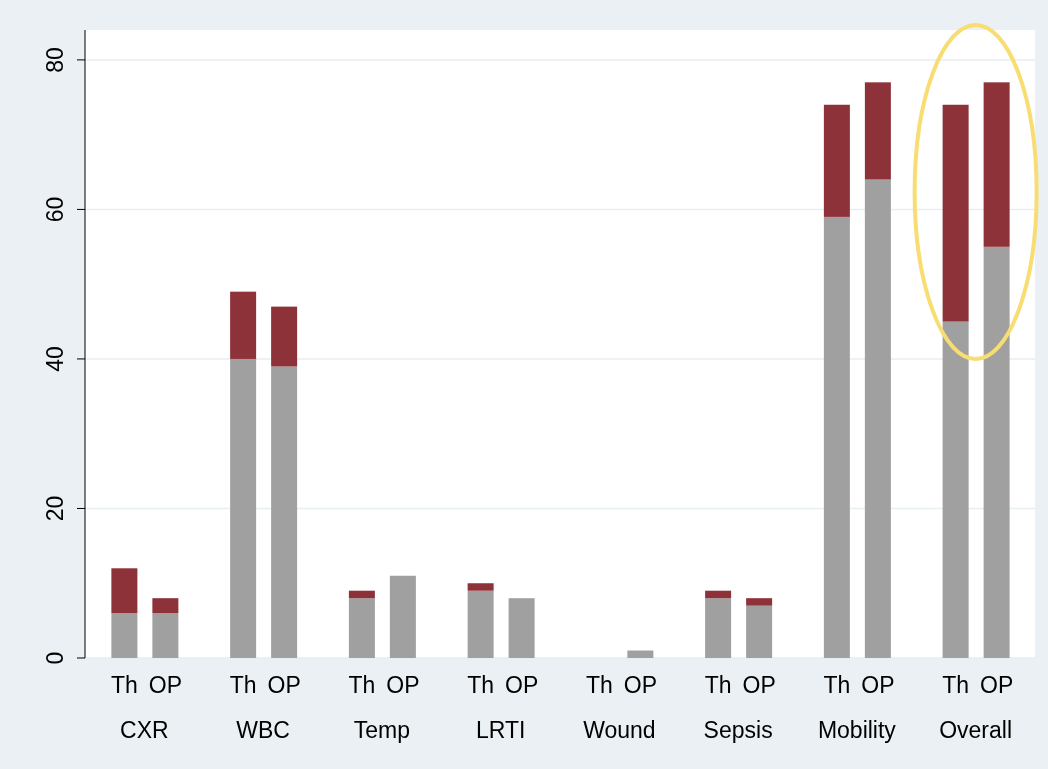 The height and width of the screenshot is (769, 1048). What do you see at coordinates (976, 730) in the screenshot?
I see `text: Overall` at bounding box center [976, 730].